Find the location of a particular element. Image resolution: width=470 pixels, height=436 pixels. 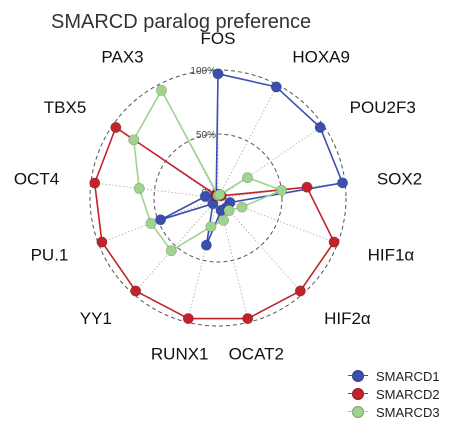

category-label: OCAT2 is located at coordinates (256, 353).